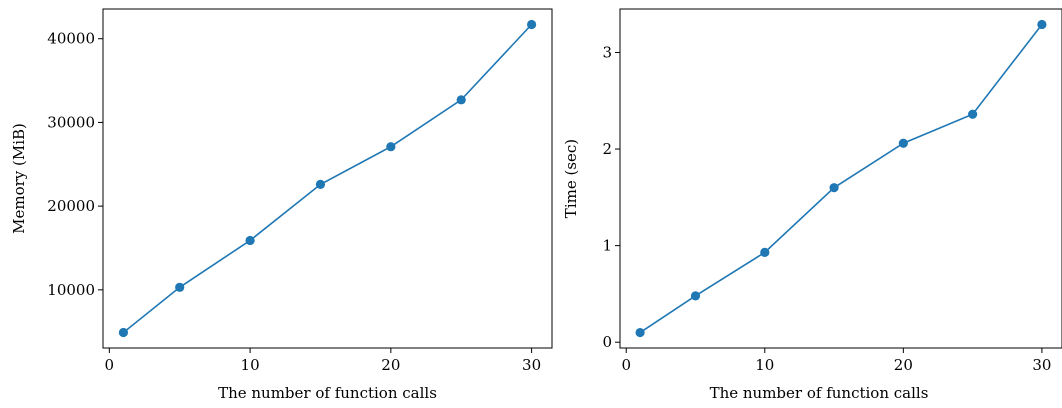 This screenshot has height=408, width=1062. I want to click on memory-xtick-label: 30, so click(531, 365).